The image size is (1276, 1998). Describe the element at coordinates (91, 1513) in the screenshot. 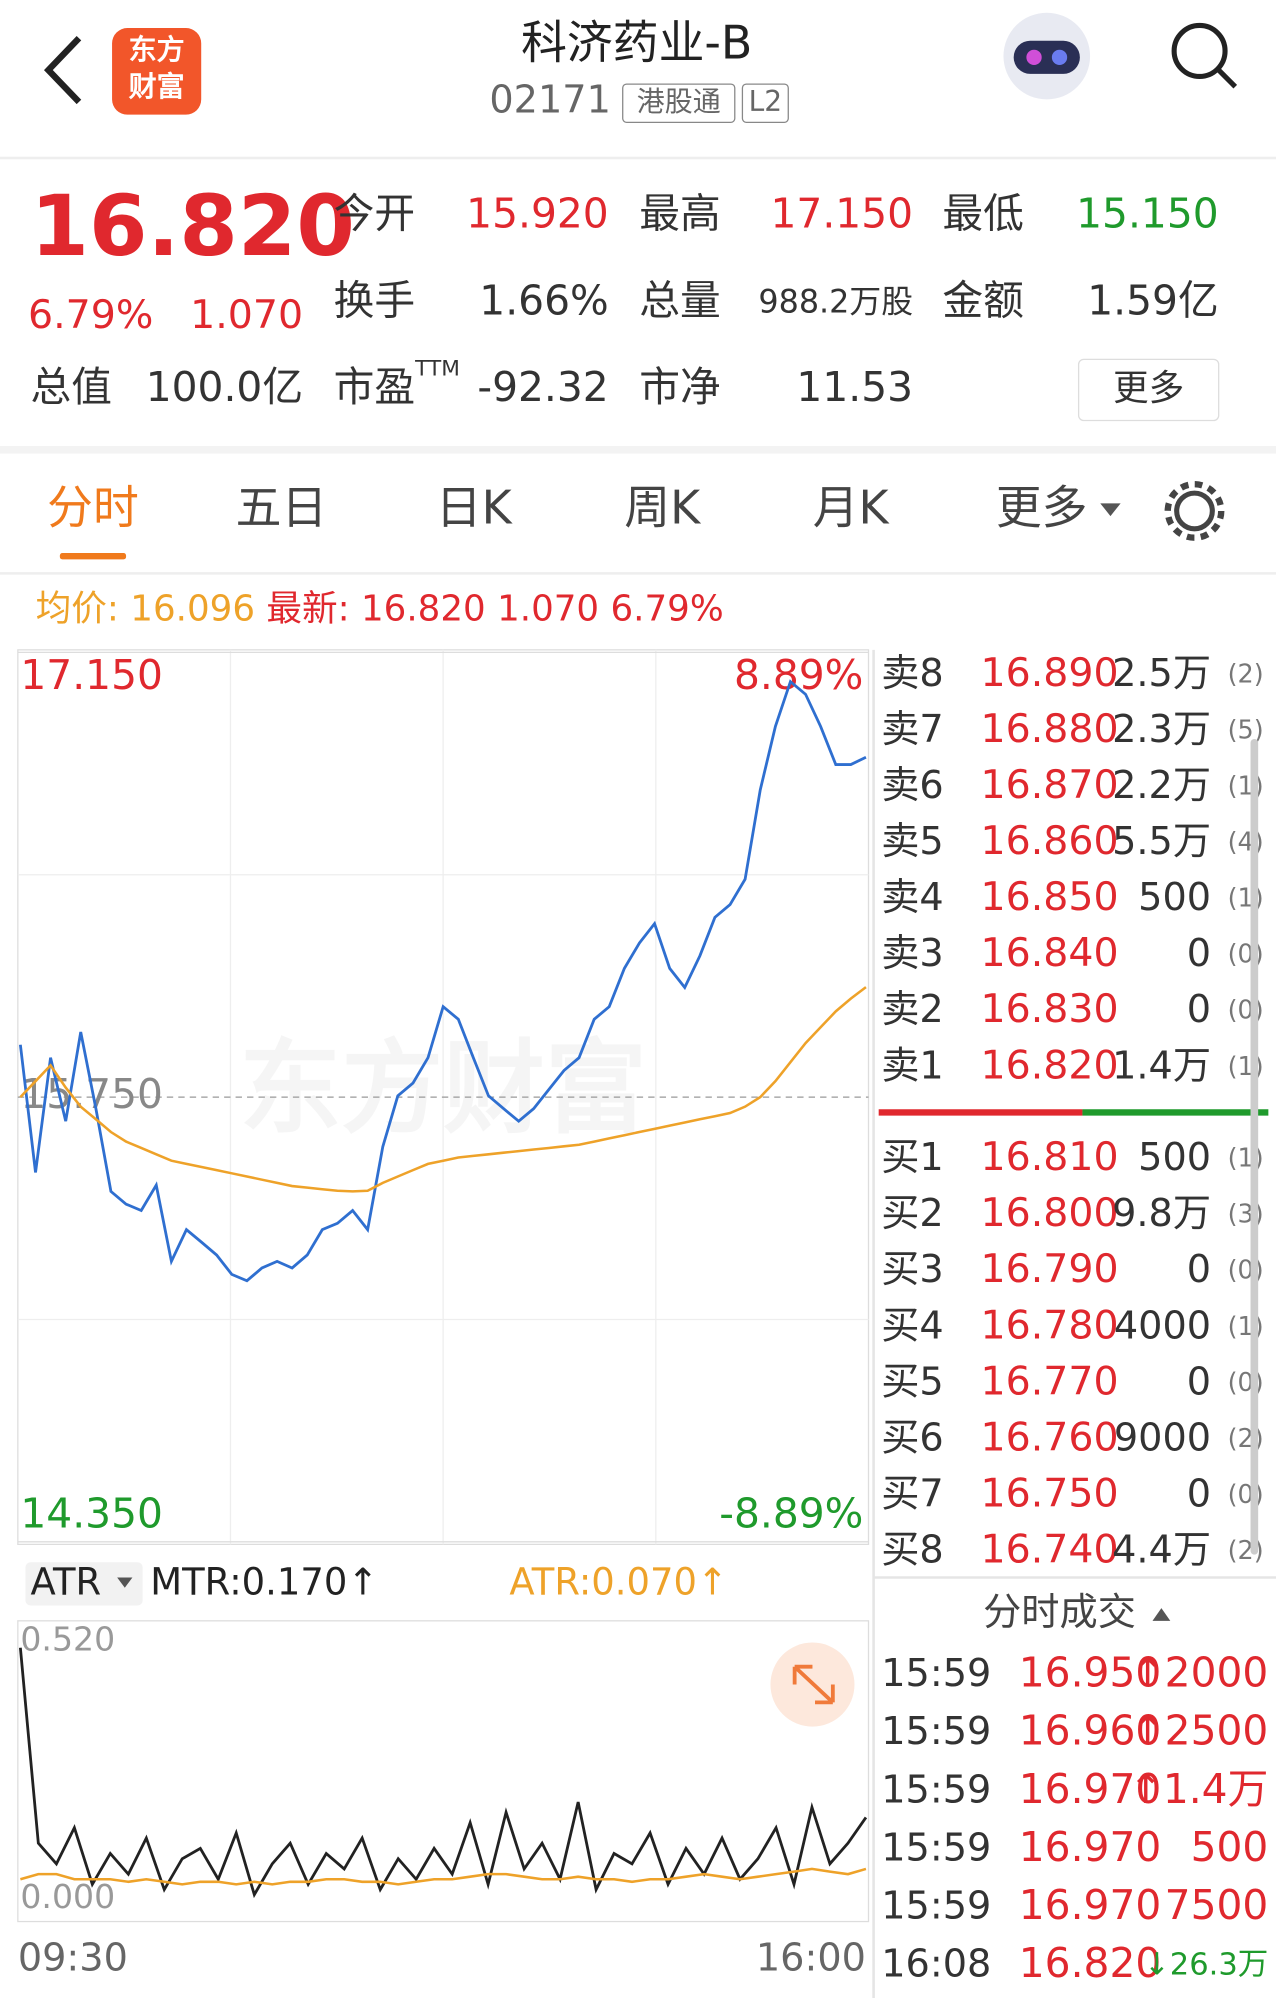

I see `y-tick-label: 14.350` at that location.